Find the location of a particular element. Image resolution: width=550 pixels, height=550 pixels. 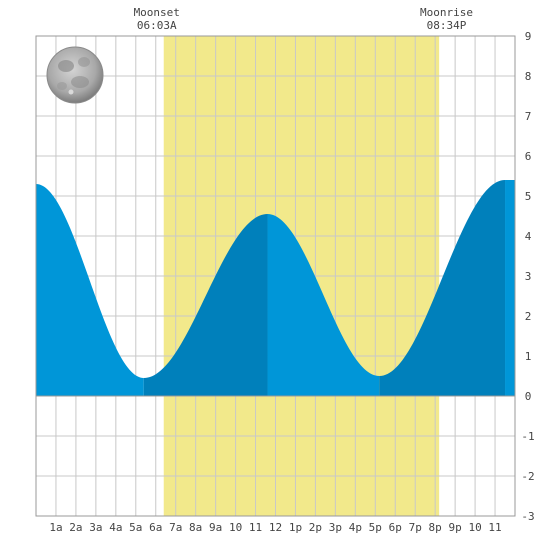

event-time: 08:34P is located at coordinates (447, 25).